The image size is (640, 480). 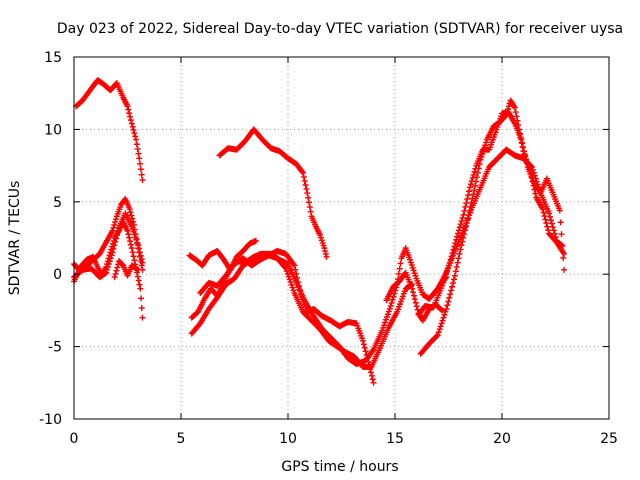 What do you see at coordinates (15, 238) in the screenshot?
I see `y-axis-label: SDTVAR / TECUs` at bounding box center [15, 238].